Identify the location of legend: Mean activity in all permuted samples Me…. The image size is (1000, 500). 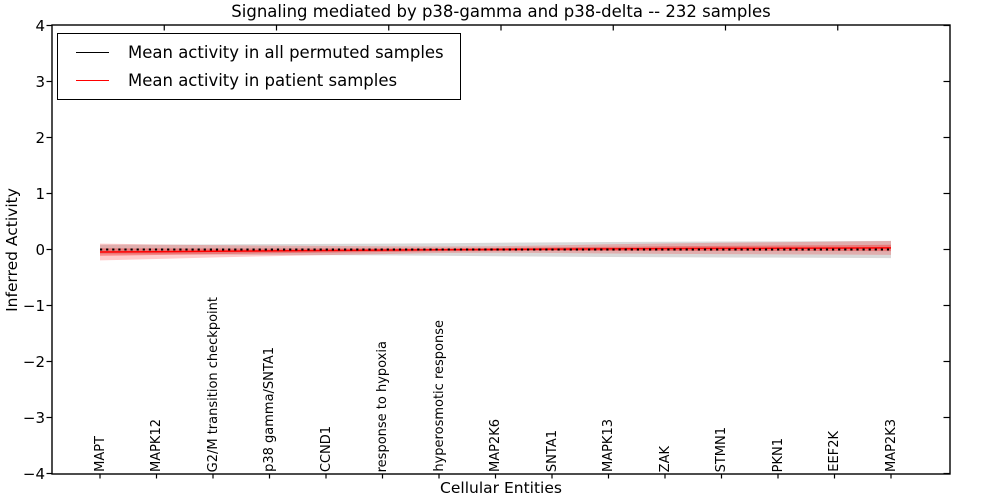
(259, 66).